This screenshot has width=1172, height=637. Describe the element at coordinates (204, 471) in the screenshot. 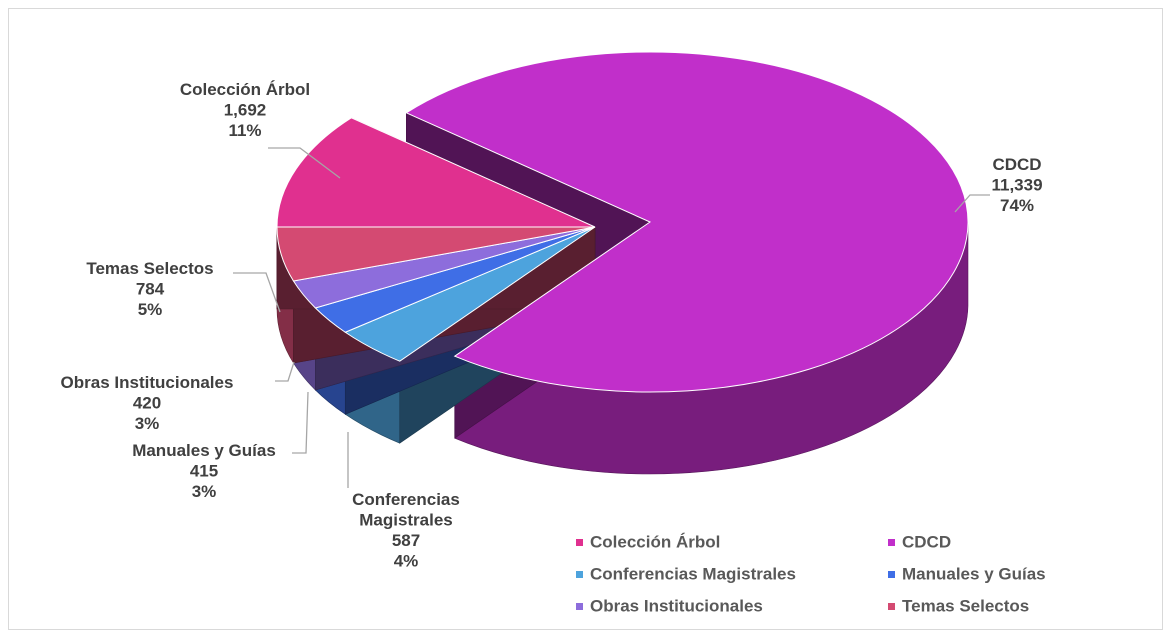

I see `data-label-value: 415` at that location.